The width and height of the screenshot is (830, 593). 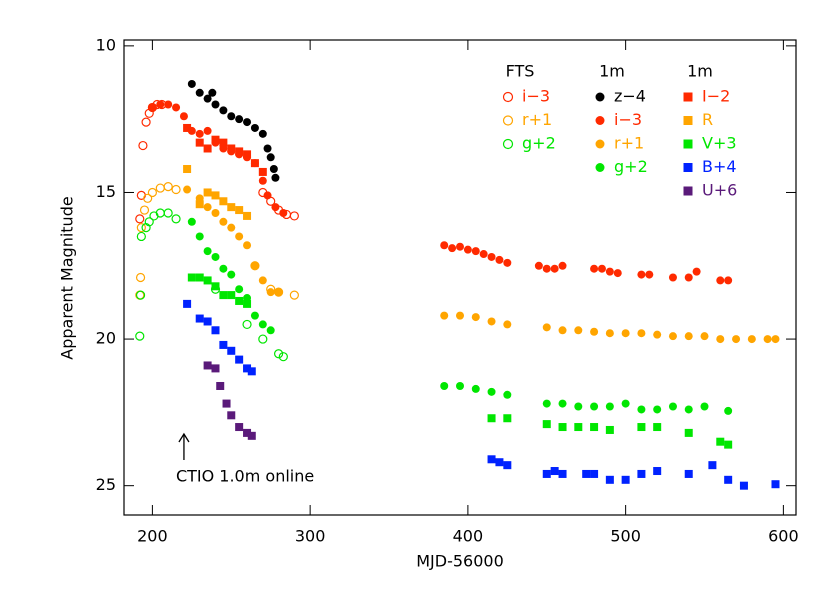 What do you see at coordinates (67, 277) in the screenshot?
I see `y-axis-label: Apparent Magnitude` at bounding box center [67, 277].